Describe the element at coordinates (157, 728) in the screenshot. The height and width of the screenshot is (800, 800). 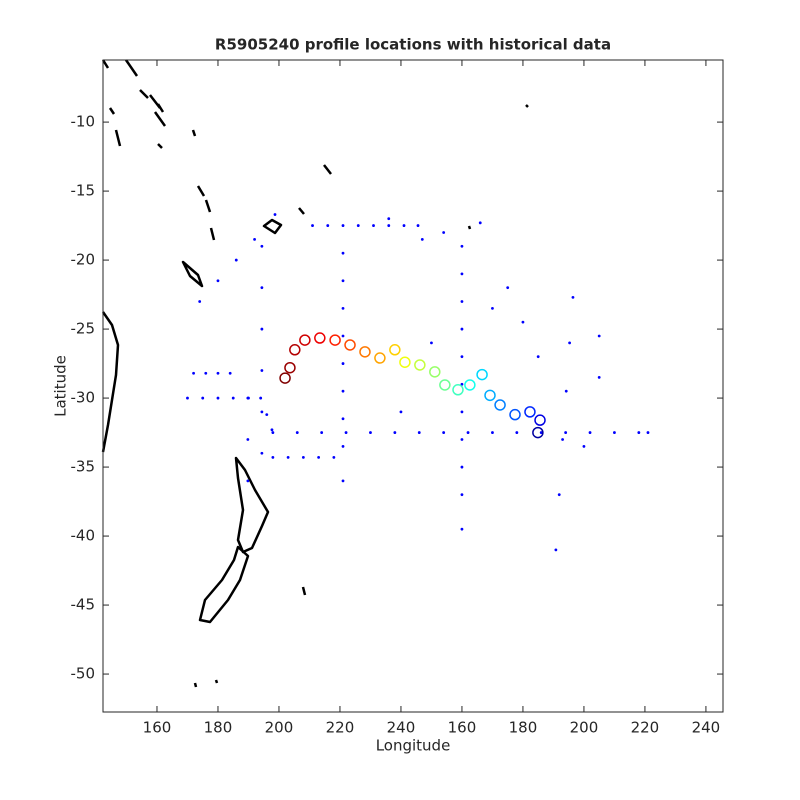
I see `x-tick-label: 160` at that location.